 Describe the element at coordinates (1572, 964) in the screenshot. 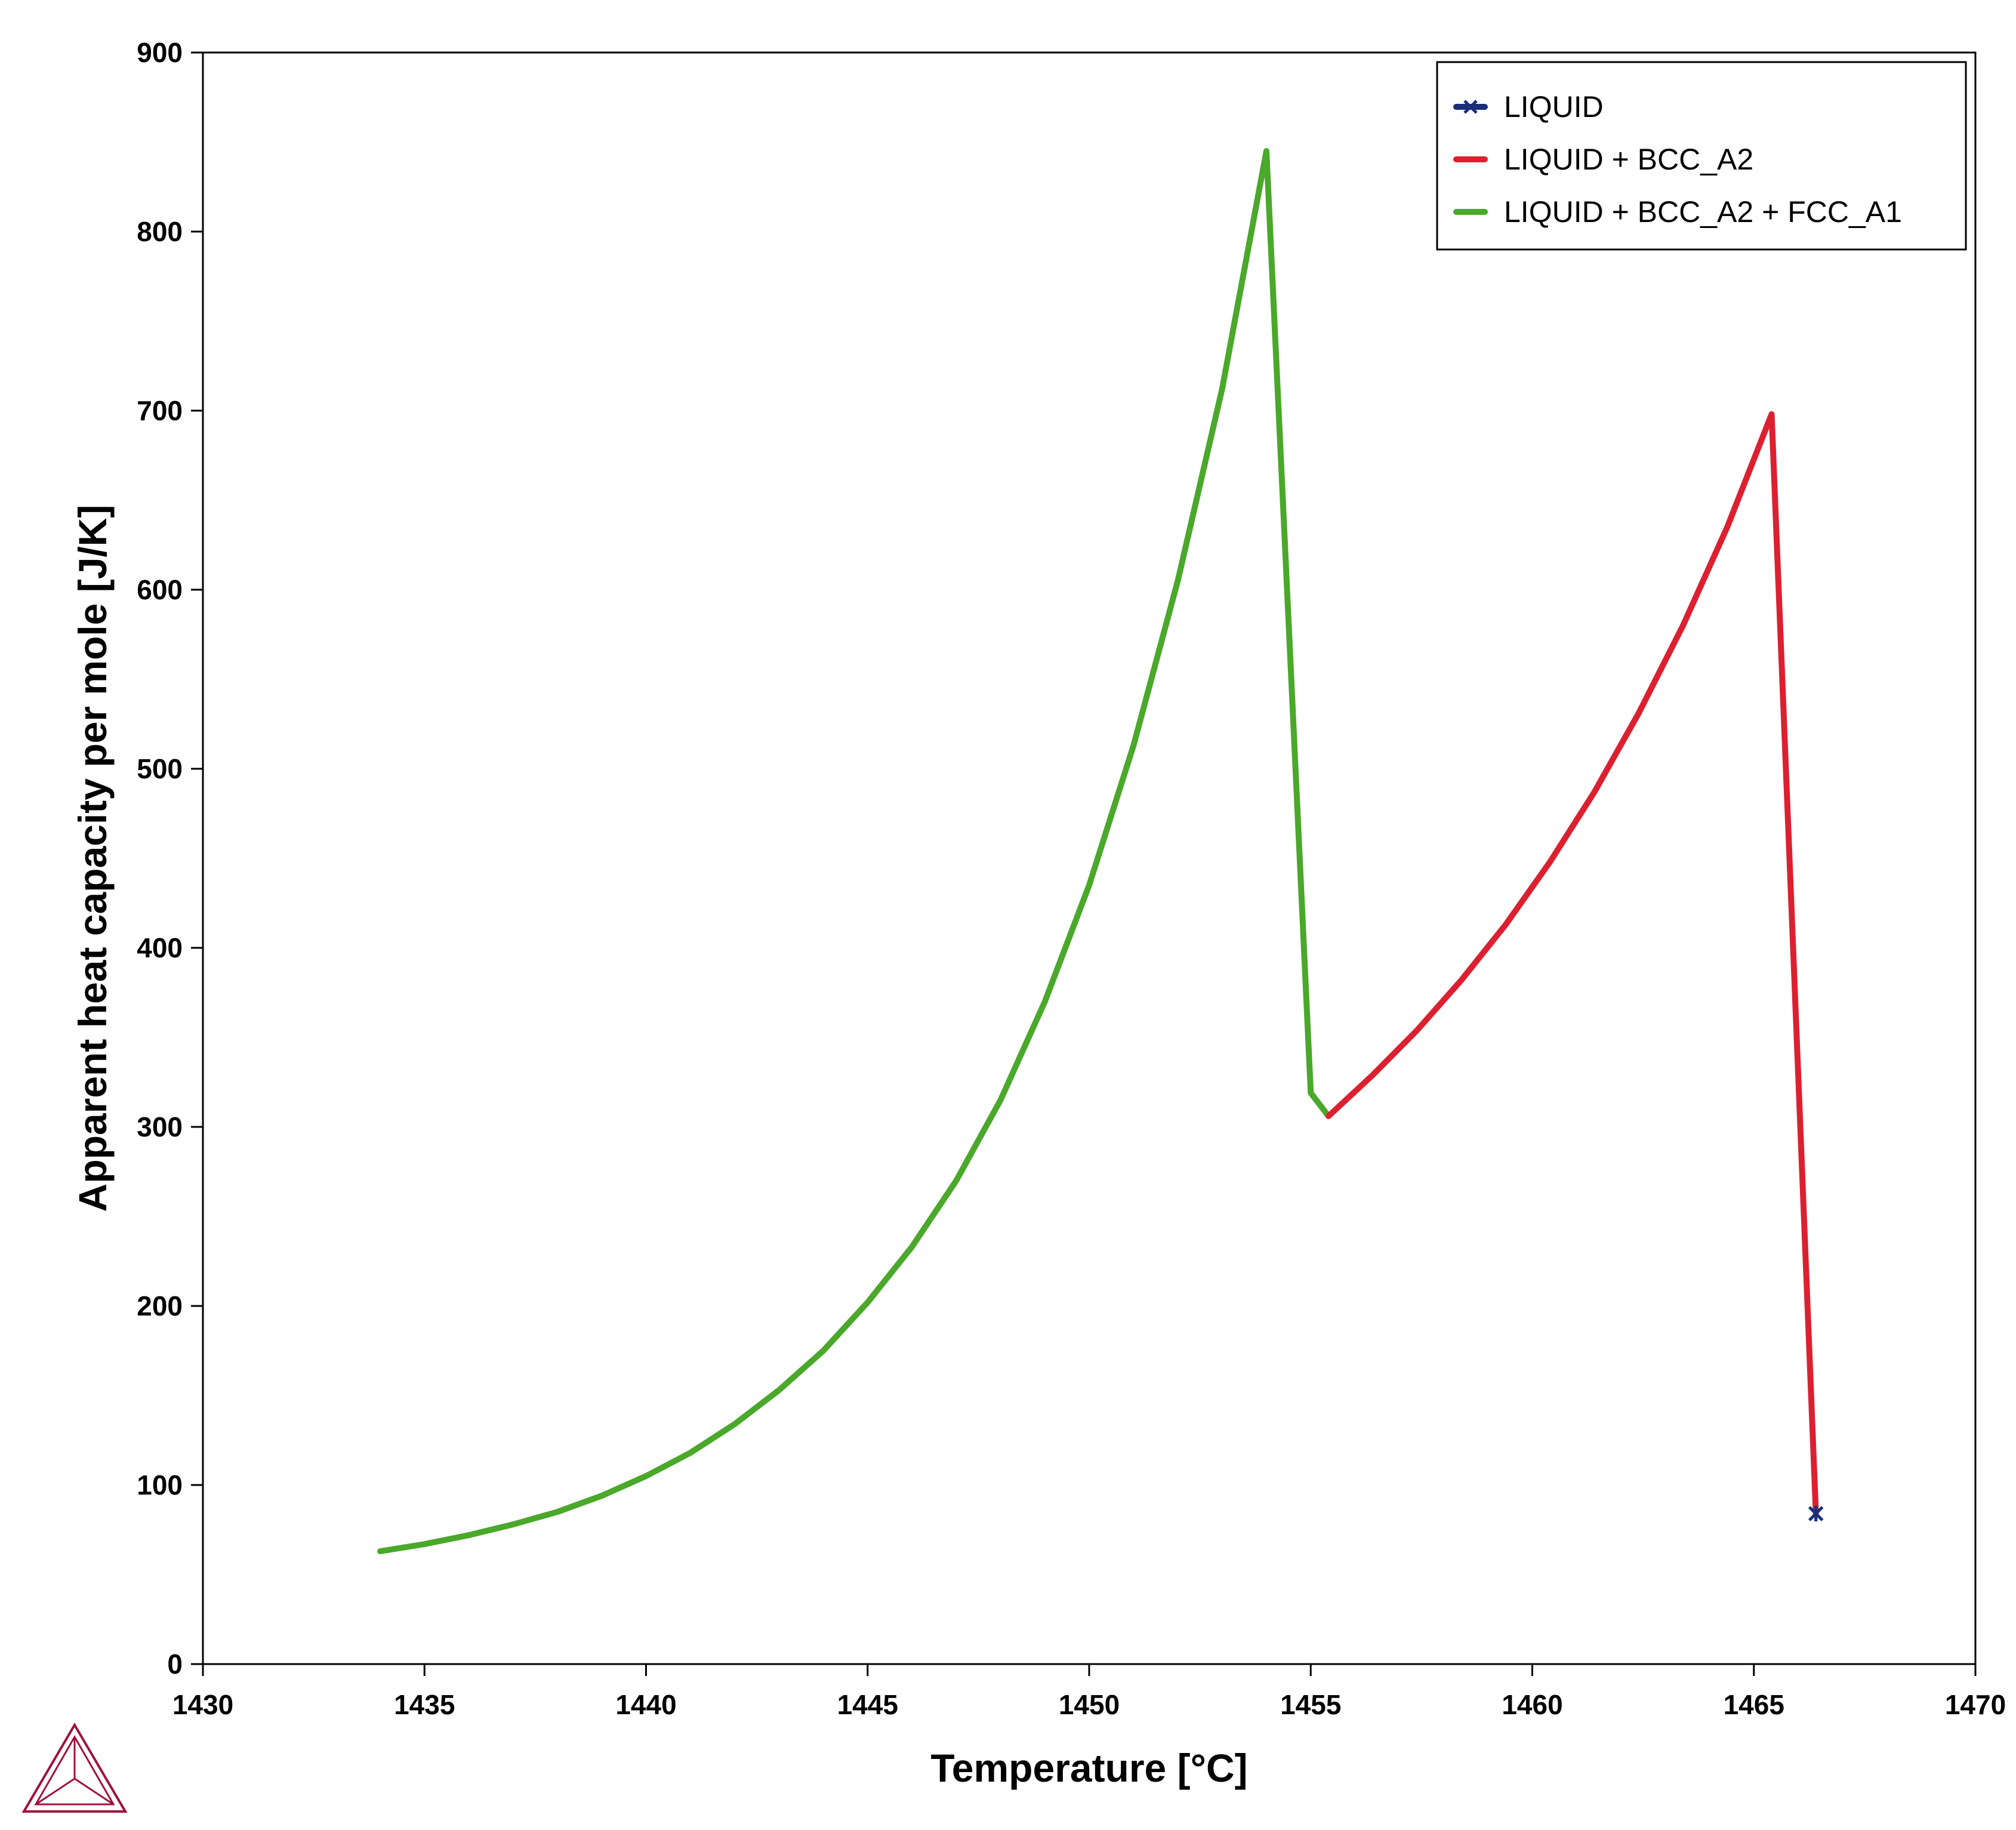

I see `series-line-liquid-bcc-a2` at that location.